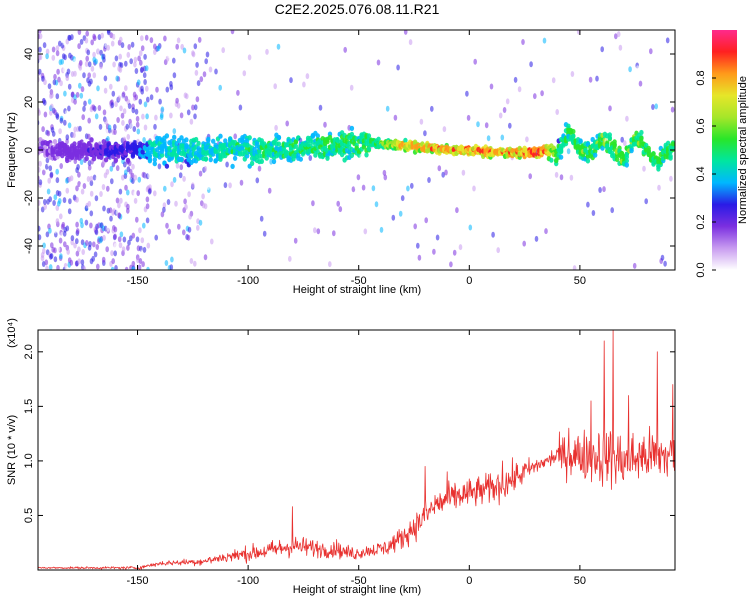  Describe the element at coordinates (580, 281) in the screenshot. I see `spectrogram-x-tick-label: 50` at that location.